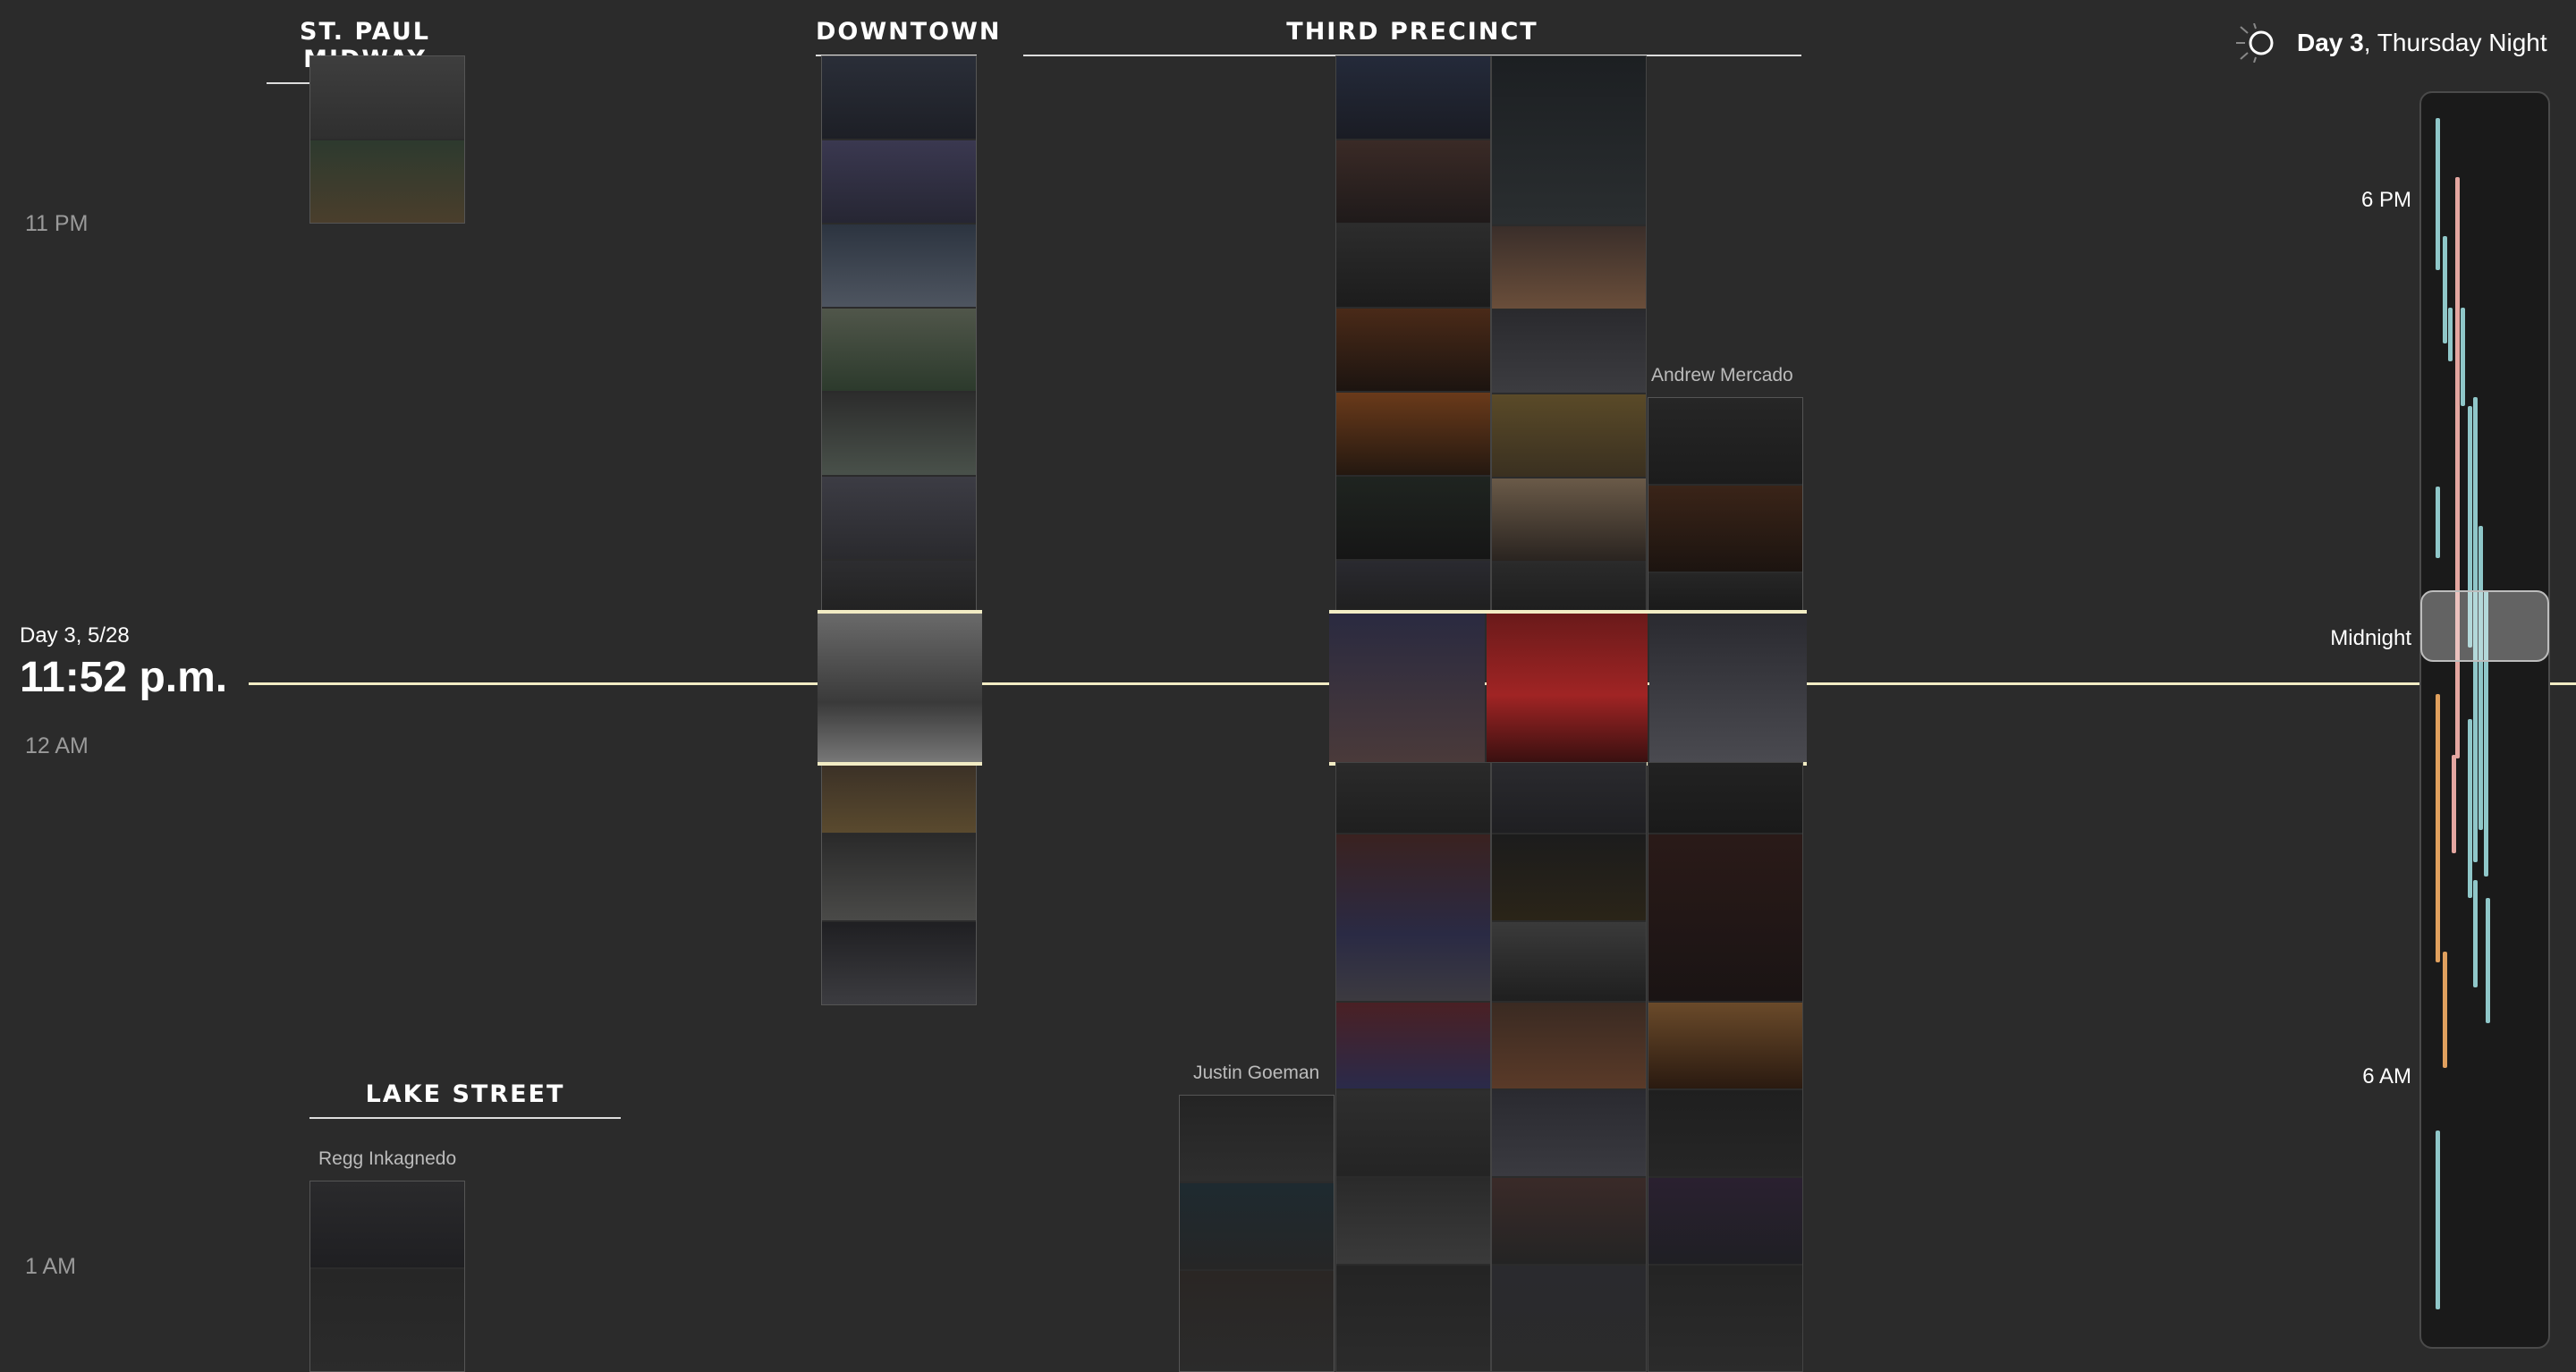 This screenshot has width=2576, height=1372. Describe the element at coordinates (1722, 375) in the screenshot. I see `videographer-label-mercado: Andrew Mercado` at that location.